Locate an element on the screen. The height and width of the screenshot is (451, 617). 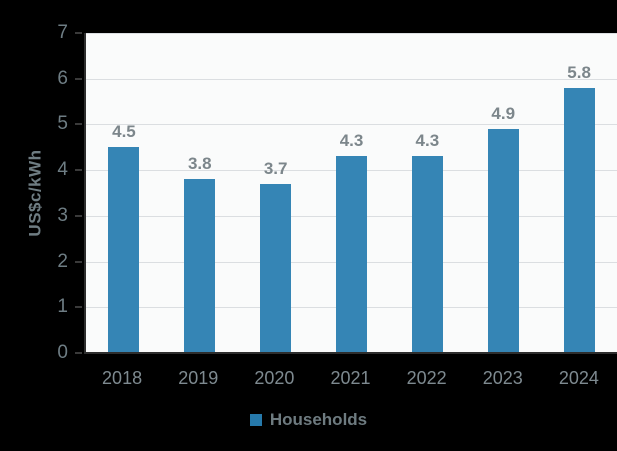
bar-value-label: 5.8 is located at coordinates (579, 72).